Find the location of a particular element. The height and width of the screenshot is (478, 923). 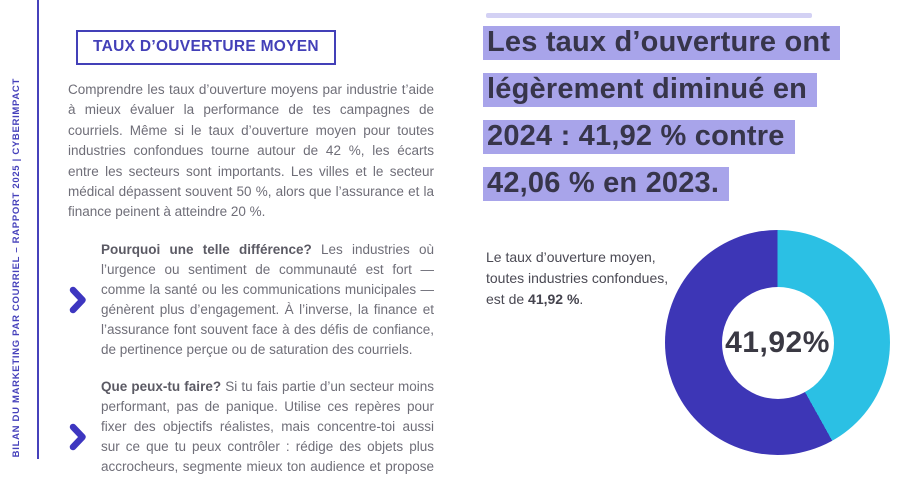

section-title: TAUX D’OUVERTURE MOYEN is located at coordinates (206, 46).